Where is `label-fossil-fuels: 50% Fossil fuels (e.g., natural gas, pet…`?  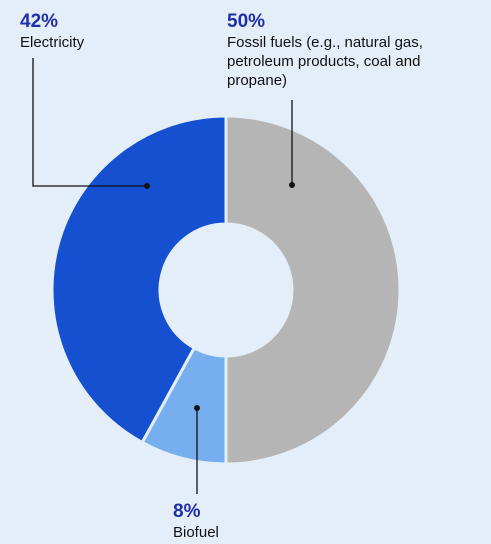
label-fossil-fuels: 50% Fossil fuels (e.g., natural gas, pet… is located at coordinates (352, 51).